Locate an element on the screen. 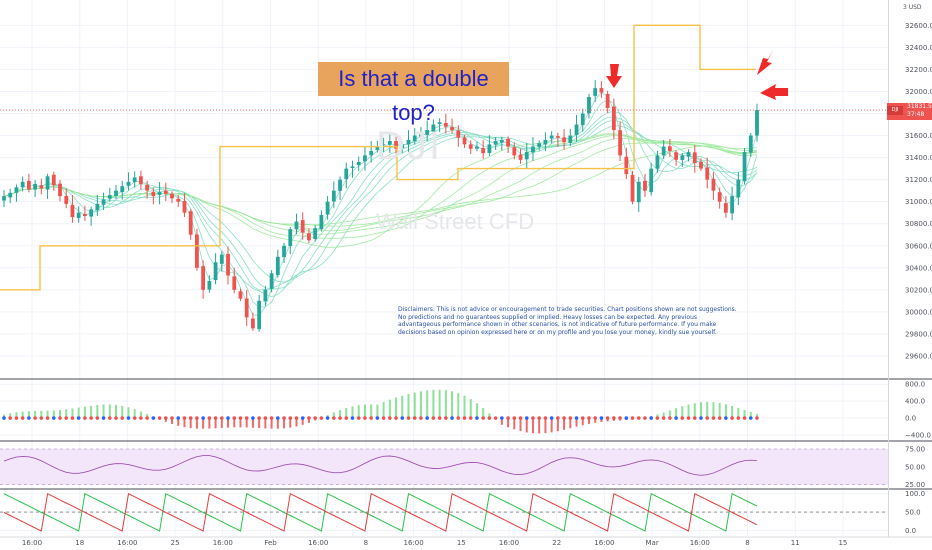 The height and width of the screenshot is (550, 932). x-tick-label: 15 is located at coordinates (461, 543).